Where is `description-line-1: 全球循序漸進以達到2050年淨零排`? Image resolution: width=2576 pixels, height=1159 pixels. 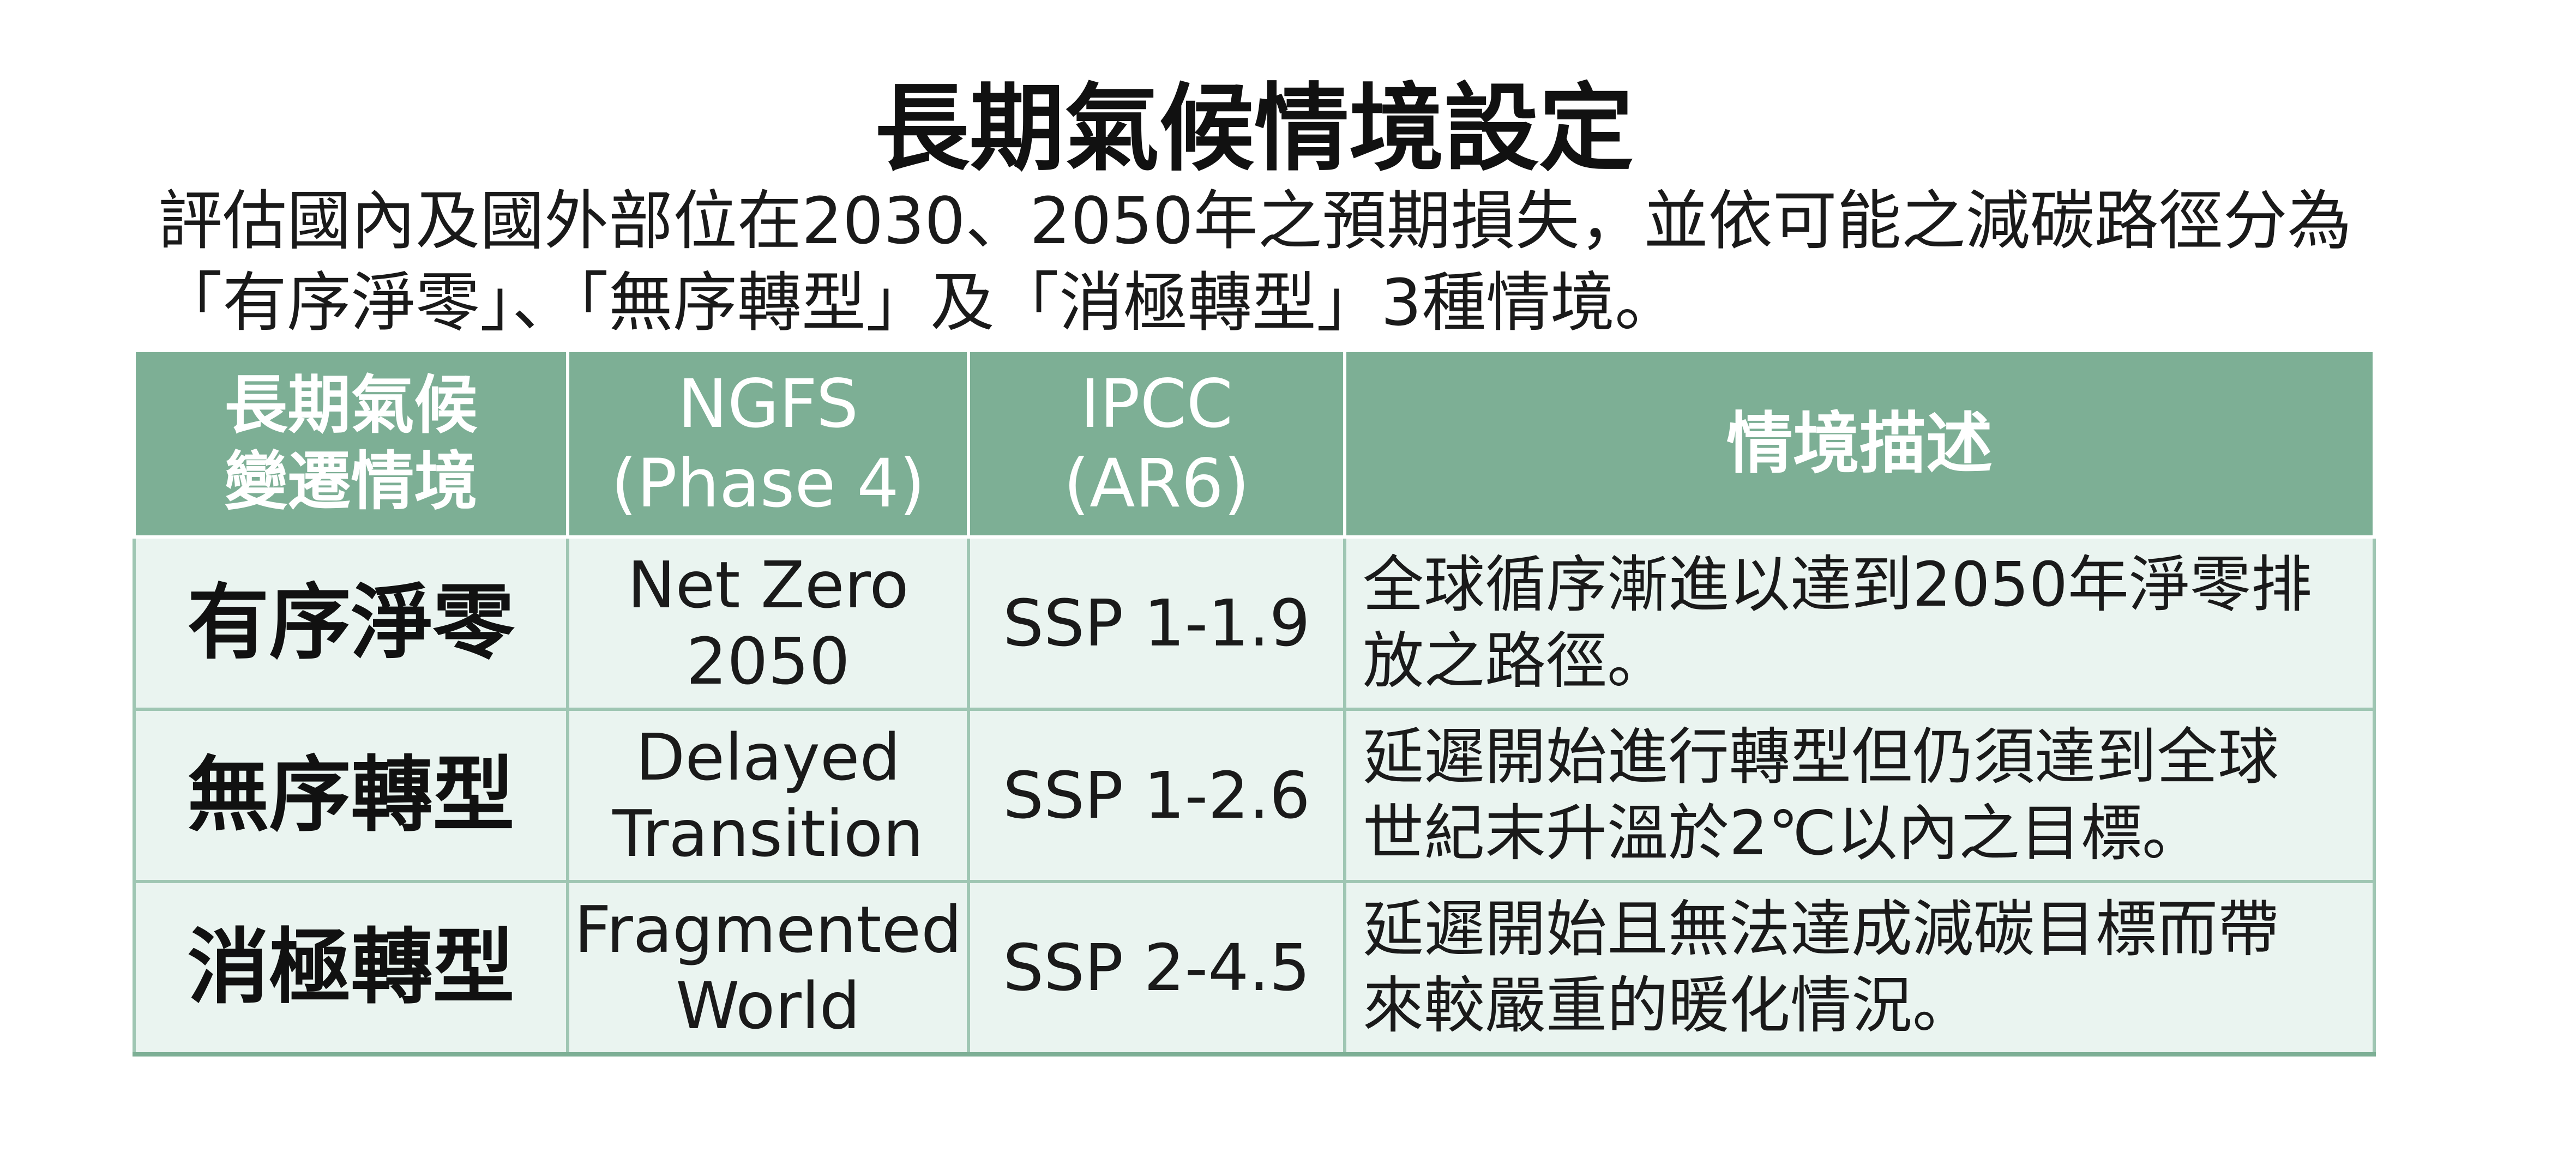 description-line-1: 全球循序漸進以達到2050年淨零排 is located at coordinates (1838, 585).